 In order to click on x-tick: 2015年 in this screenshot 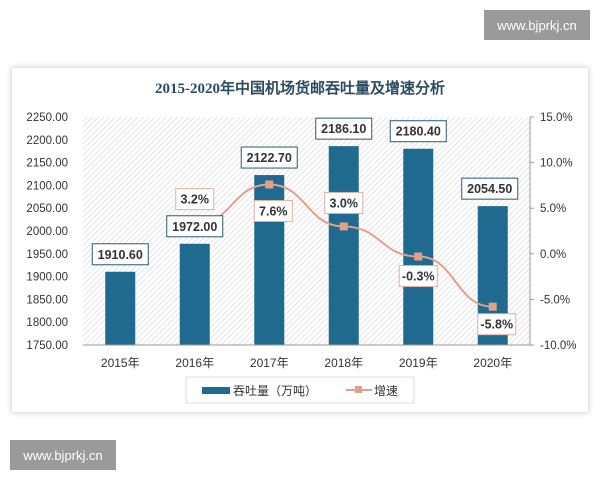, I will do `click(120, 363)`.